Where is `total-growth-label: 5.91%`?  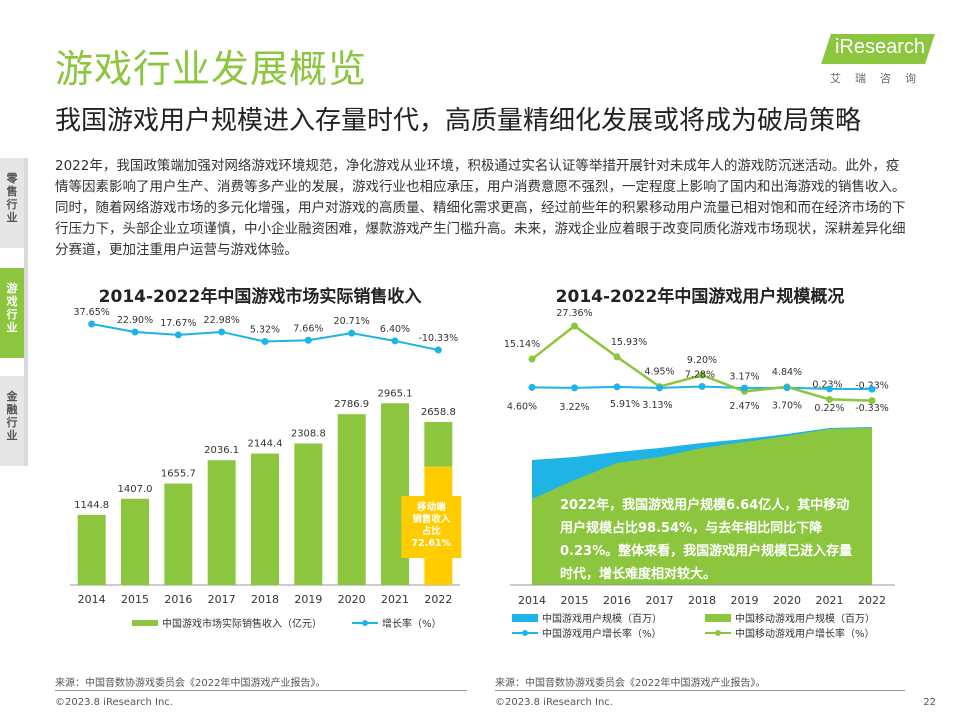
total-growth-label: 5.91% is located at coordinates (625, 404).